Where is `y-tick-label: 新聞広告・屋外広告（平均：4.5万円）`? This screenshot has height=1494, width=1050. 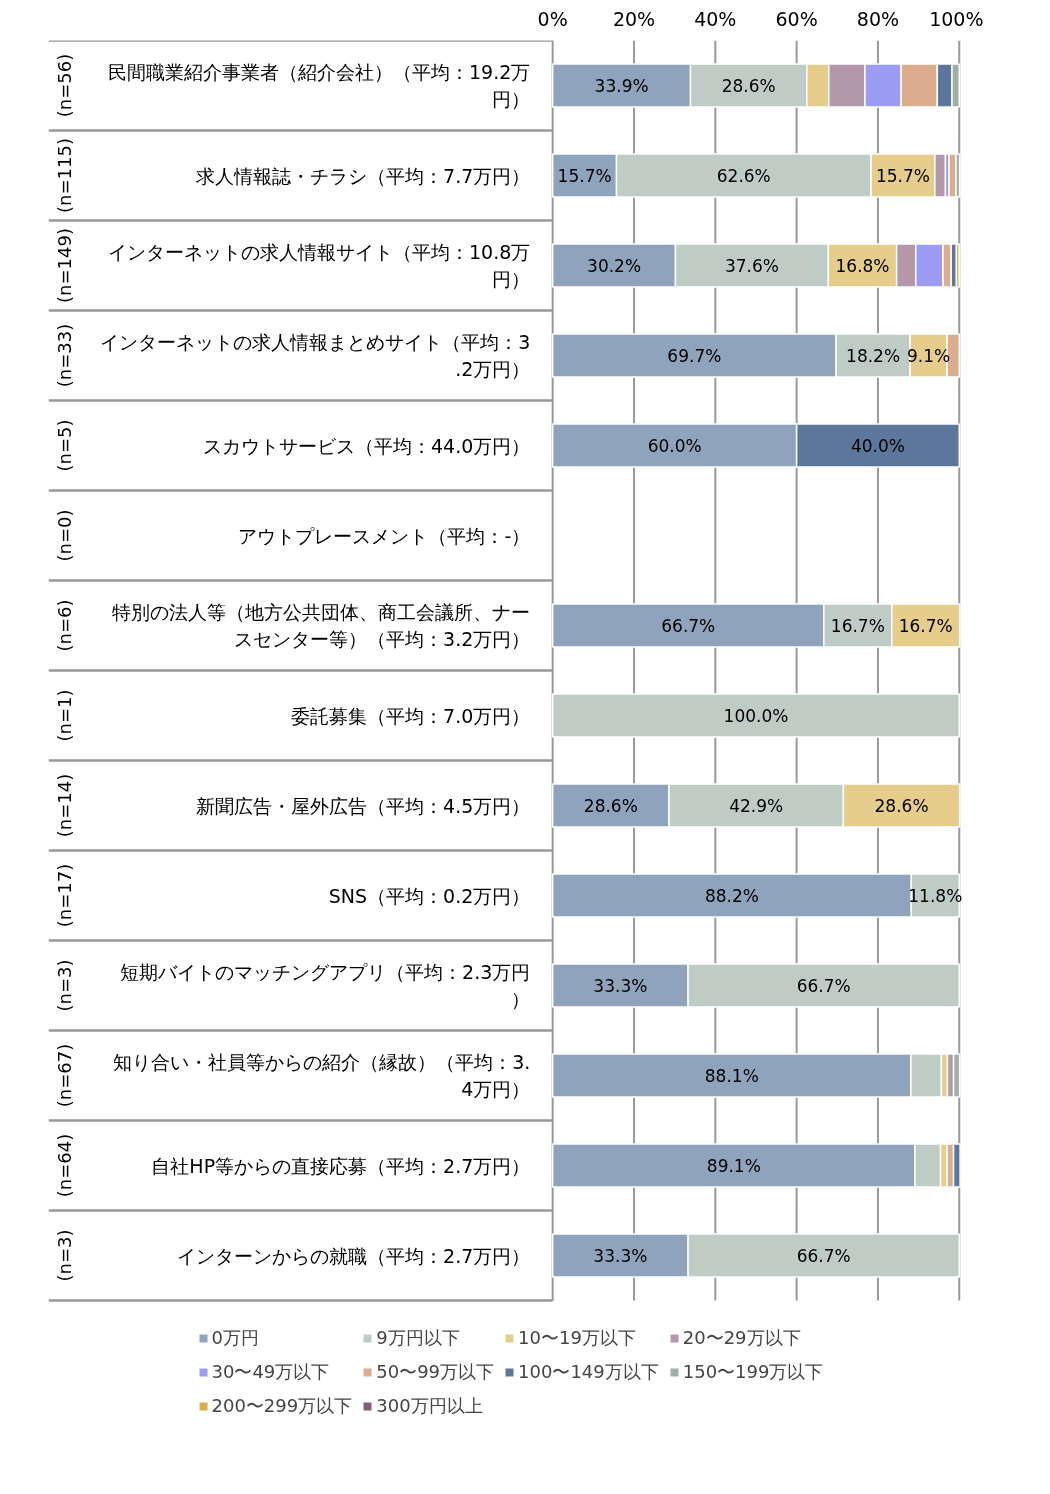
y-tick-label: 新聞広告・屋外広告（平均：4.5万円） is located at coordinates (363, 805).